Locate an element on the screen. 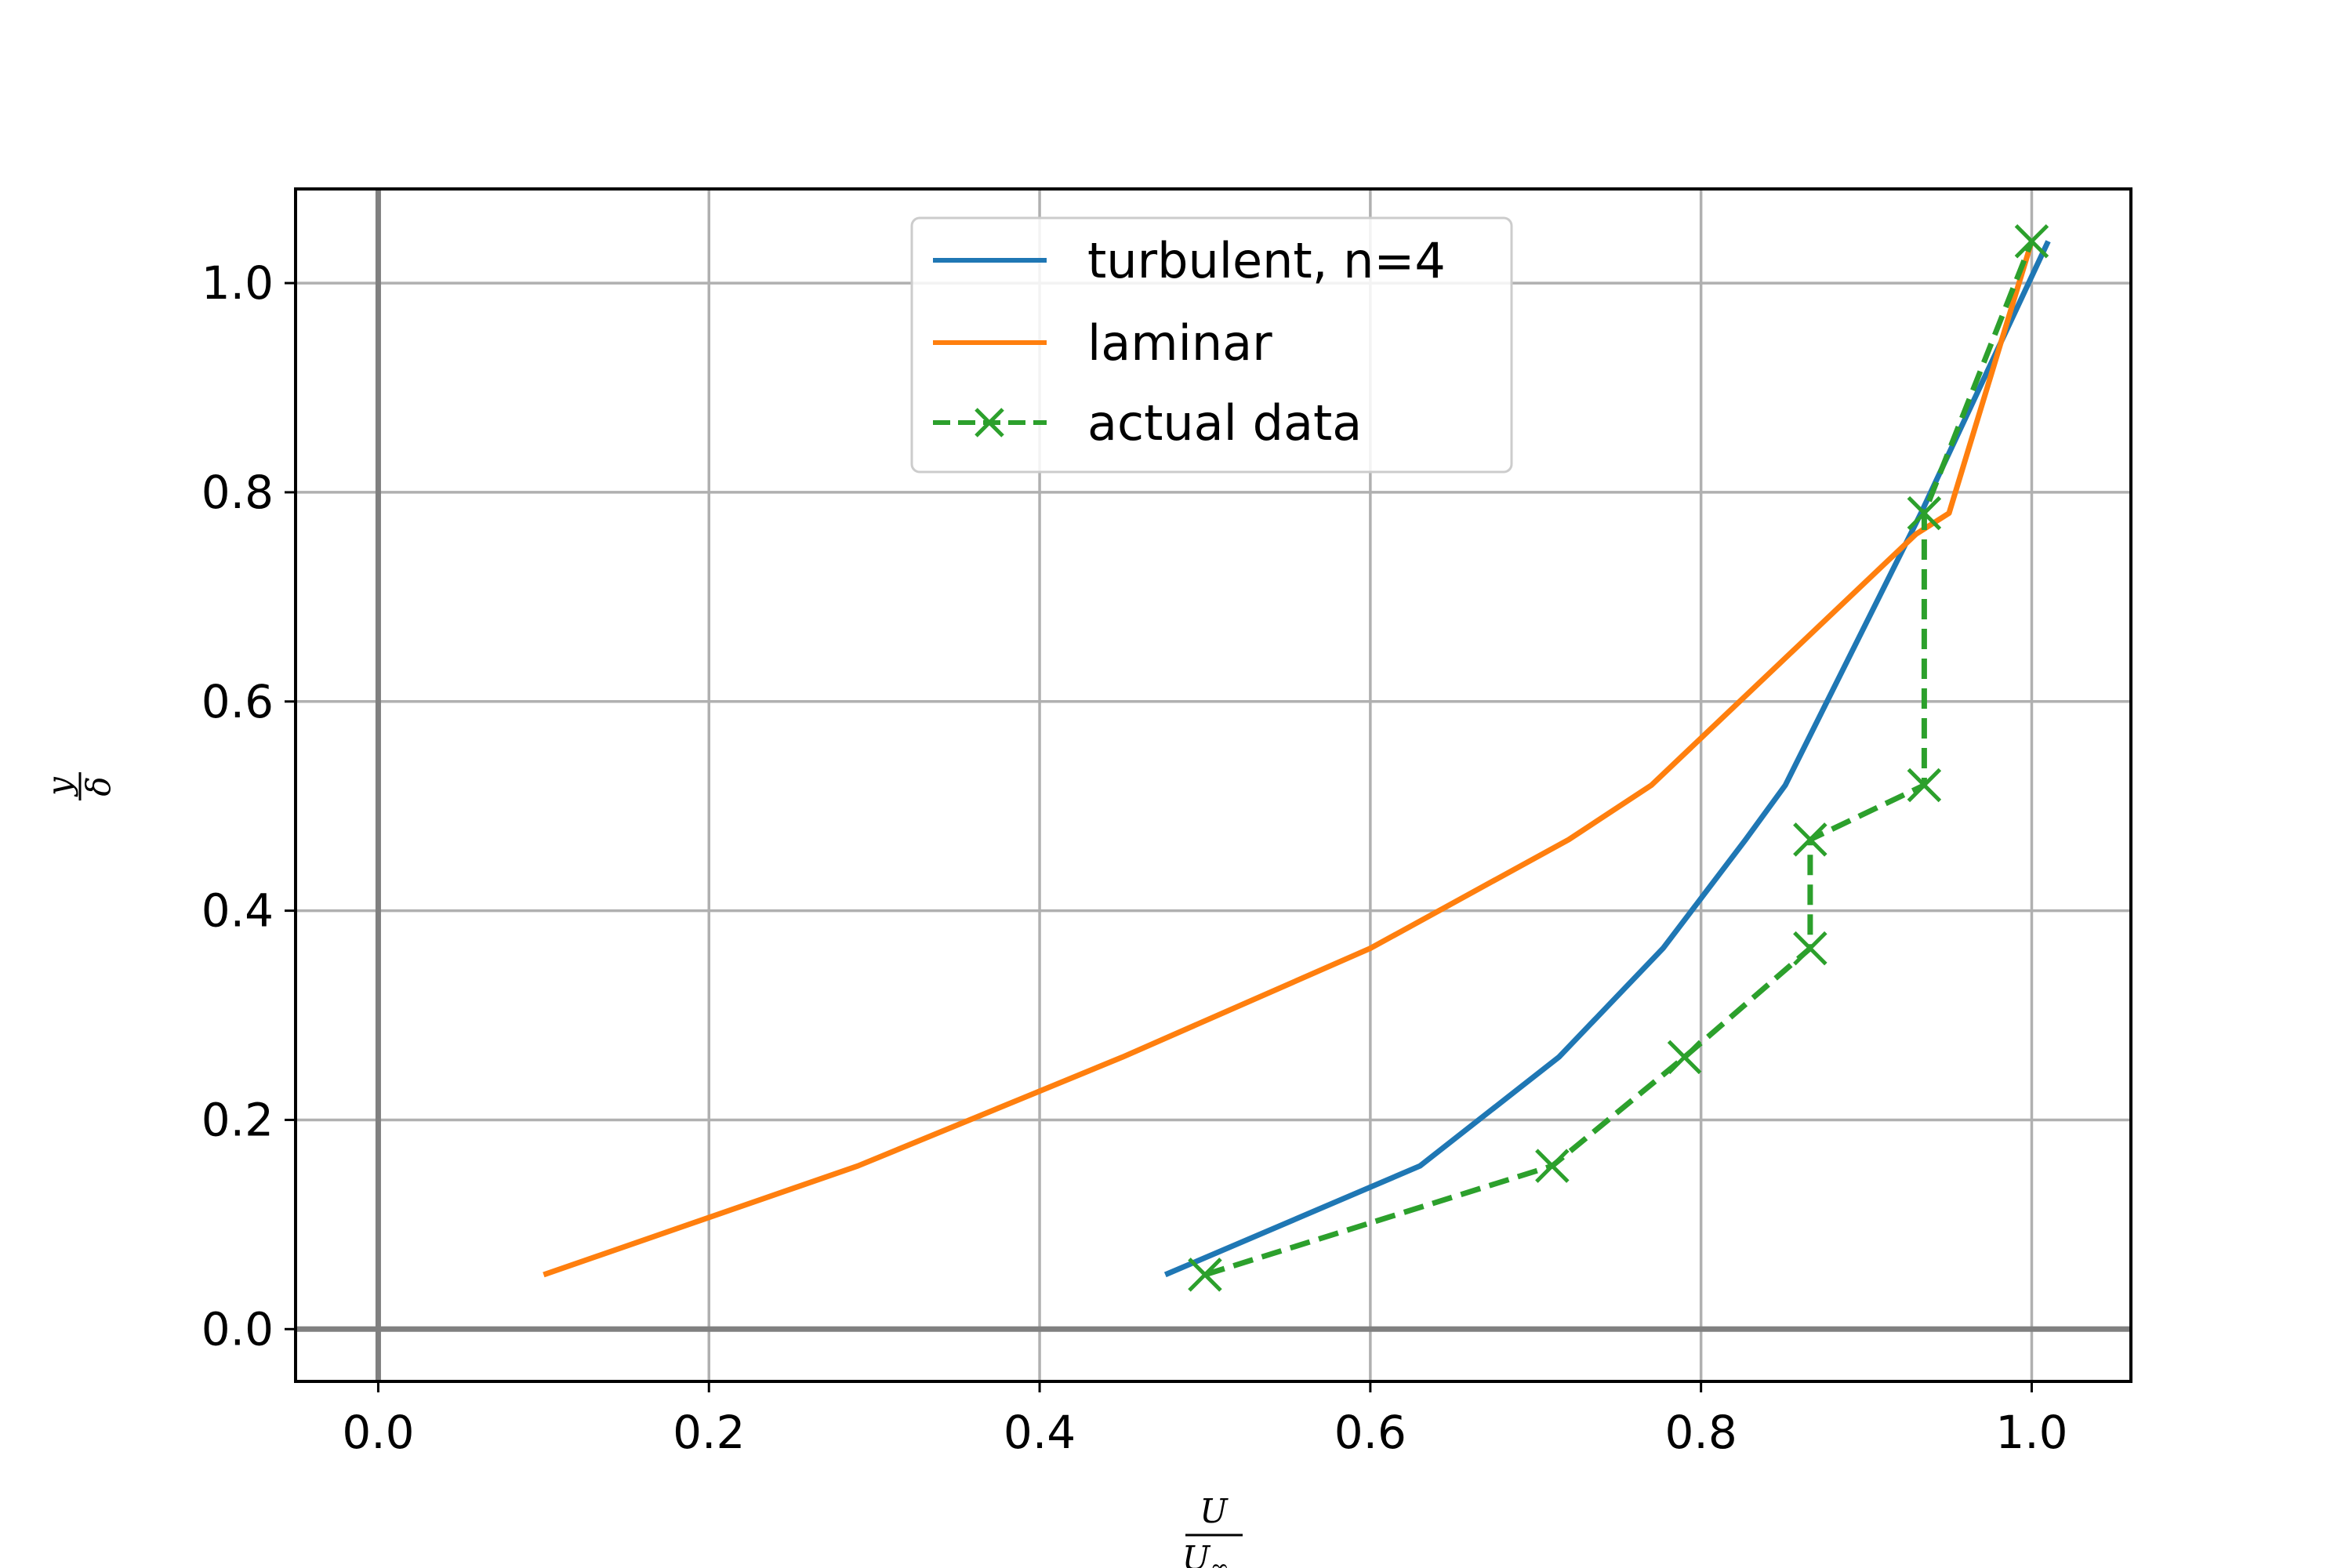  y-tick-label: 0.4 is located at coordinates (238, 911).